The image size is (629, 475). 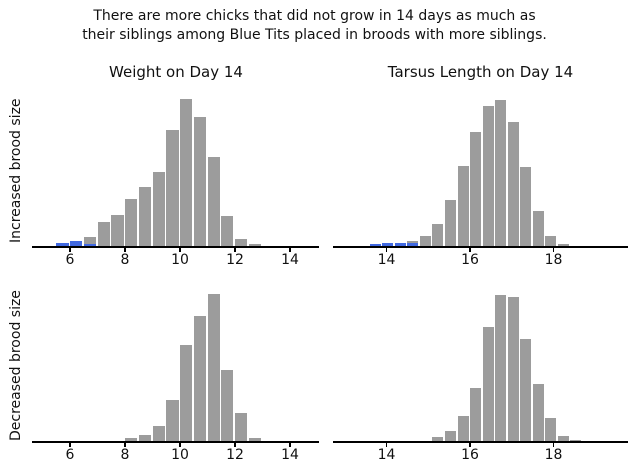 I want to click on subplot-title-tarsus: Tarsus Length on Day 14, so click(x=480, y=72).